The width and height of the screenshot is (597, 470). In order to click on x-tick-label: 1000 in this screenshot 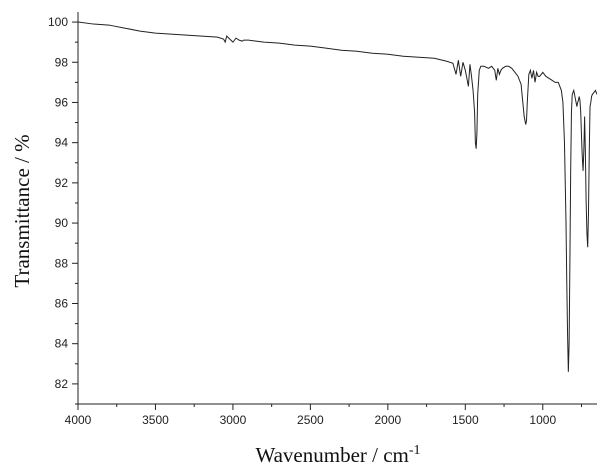, I will do `click(542, 420)`.